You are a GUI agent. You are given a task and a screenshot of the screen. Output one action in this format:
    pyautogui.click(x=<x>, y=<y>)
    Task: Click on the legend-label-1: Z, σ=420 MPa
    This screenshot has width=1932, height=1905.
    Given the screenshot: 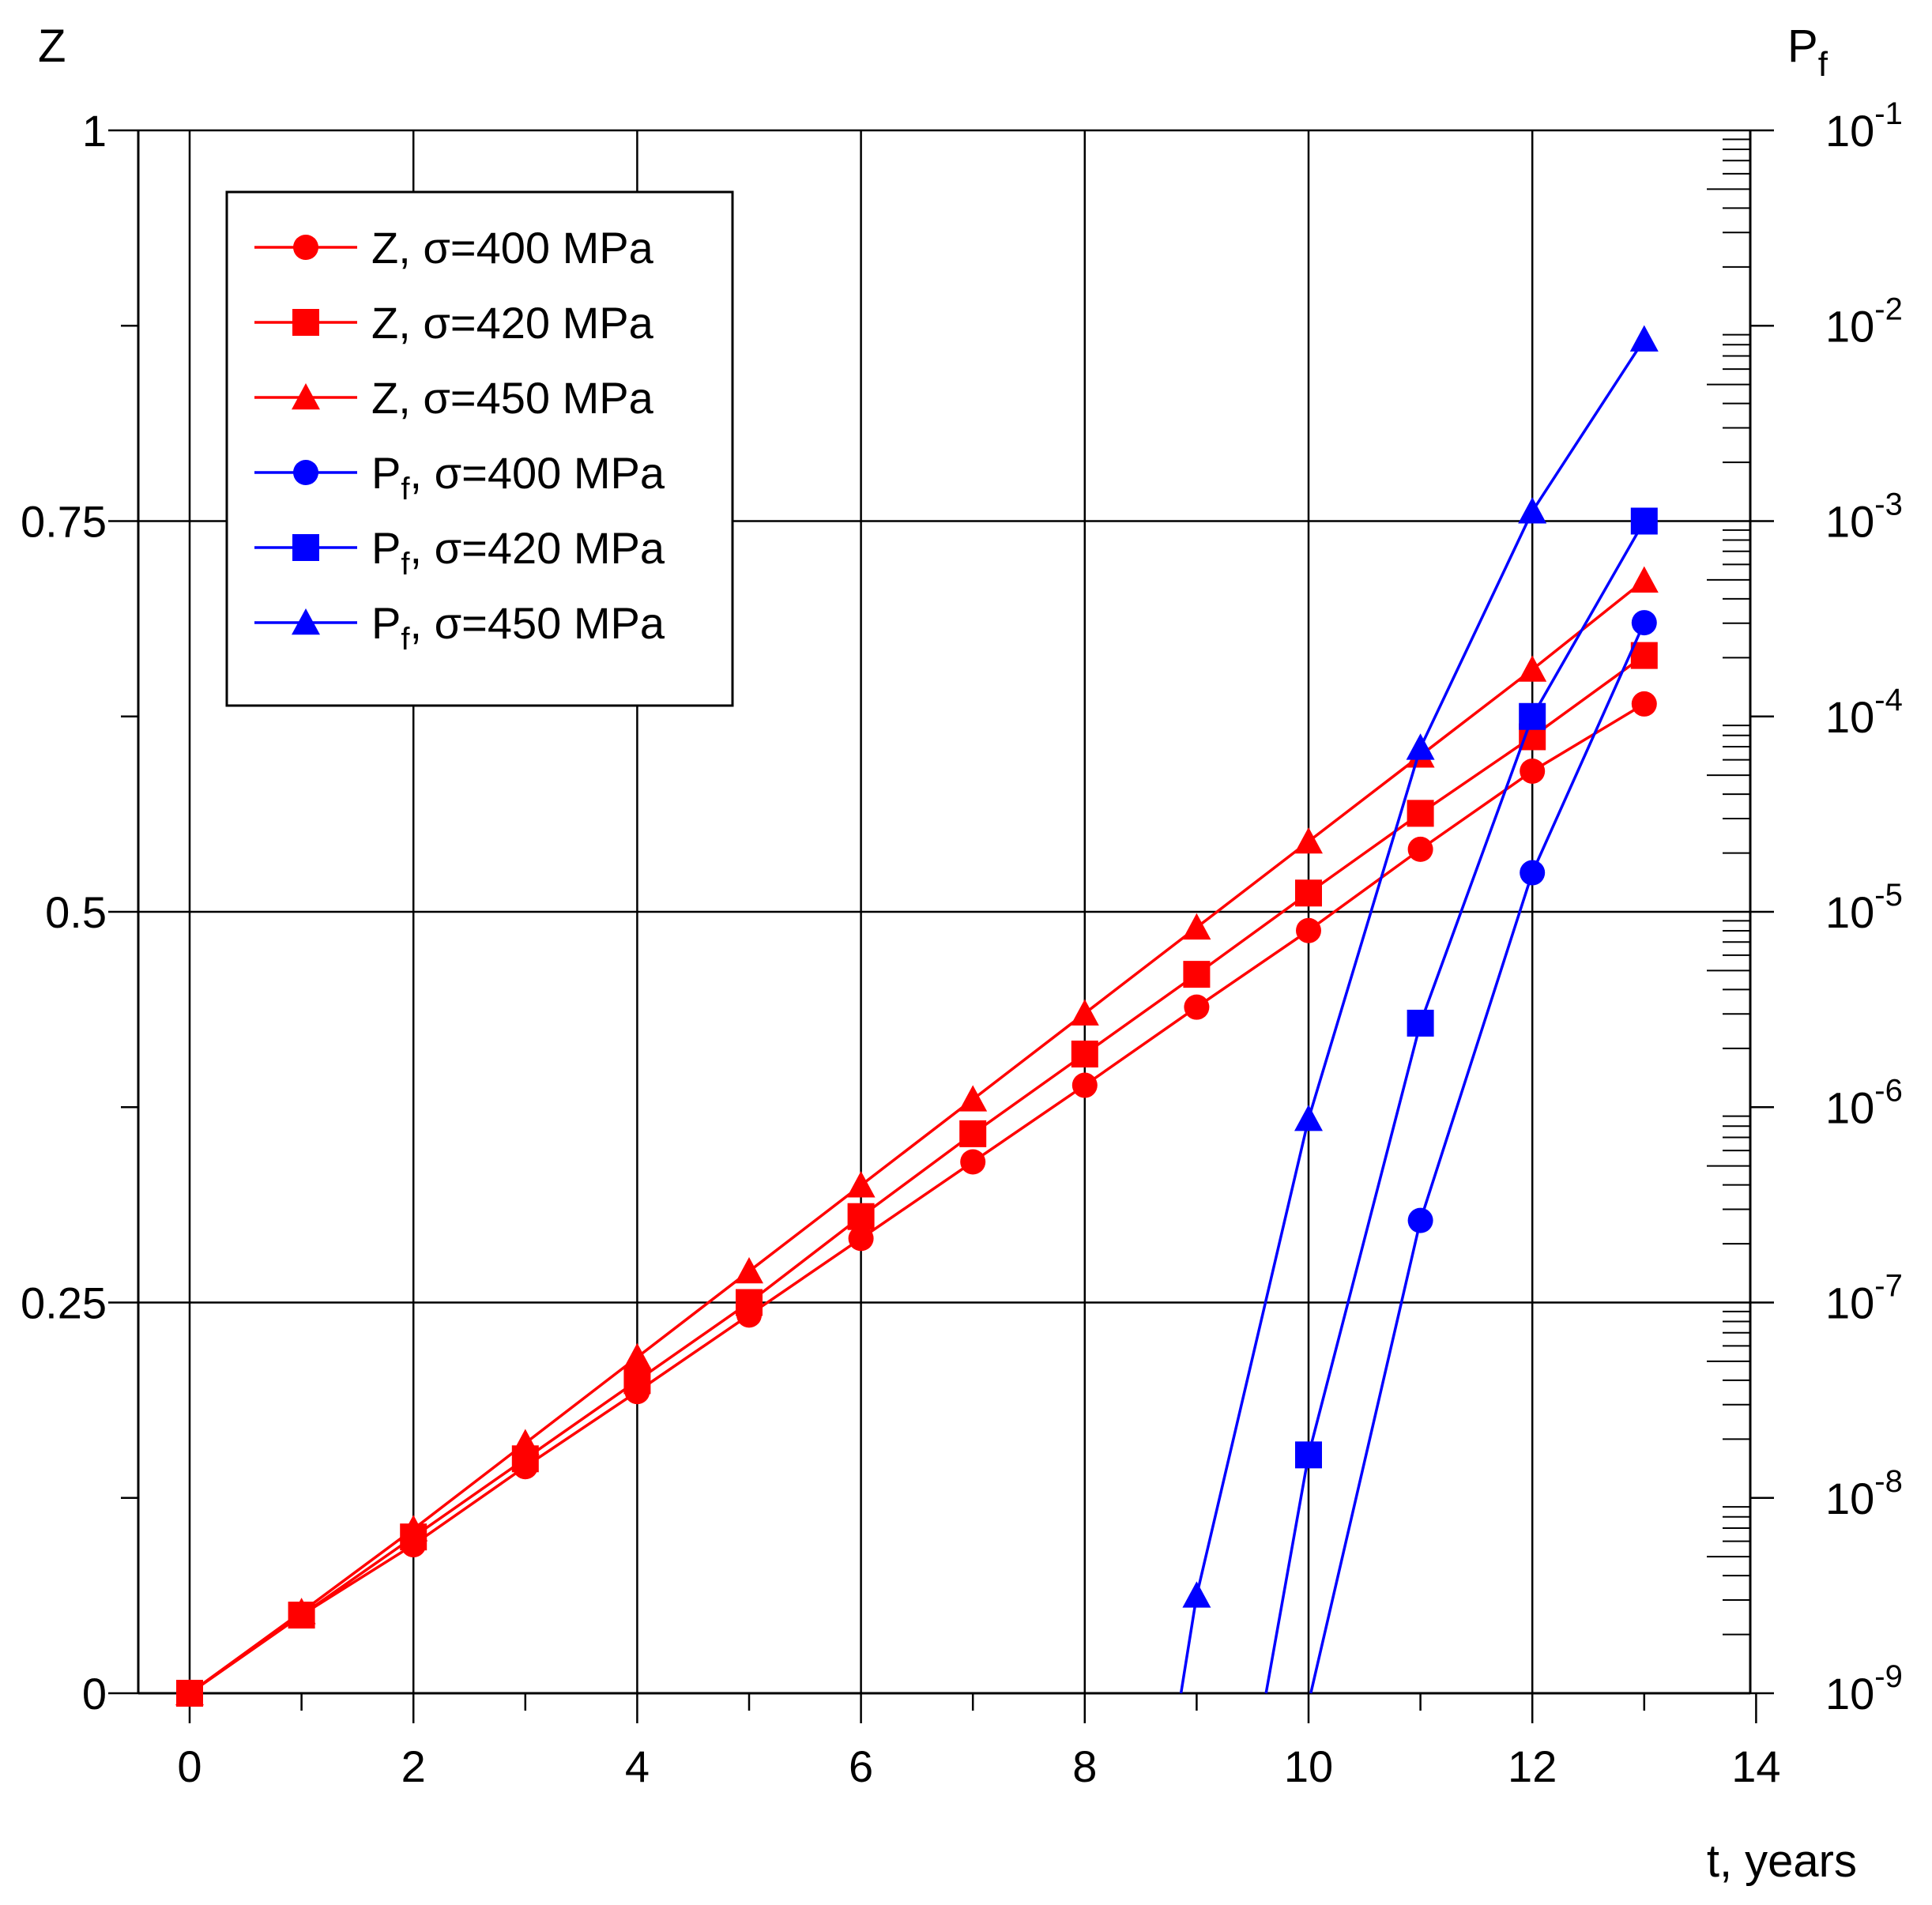 What is the action you would take?
    pyautogui.click(x=512, y=323)
    